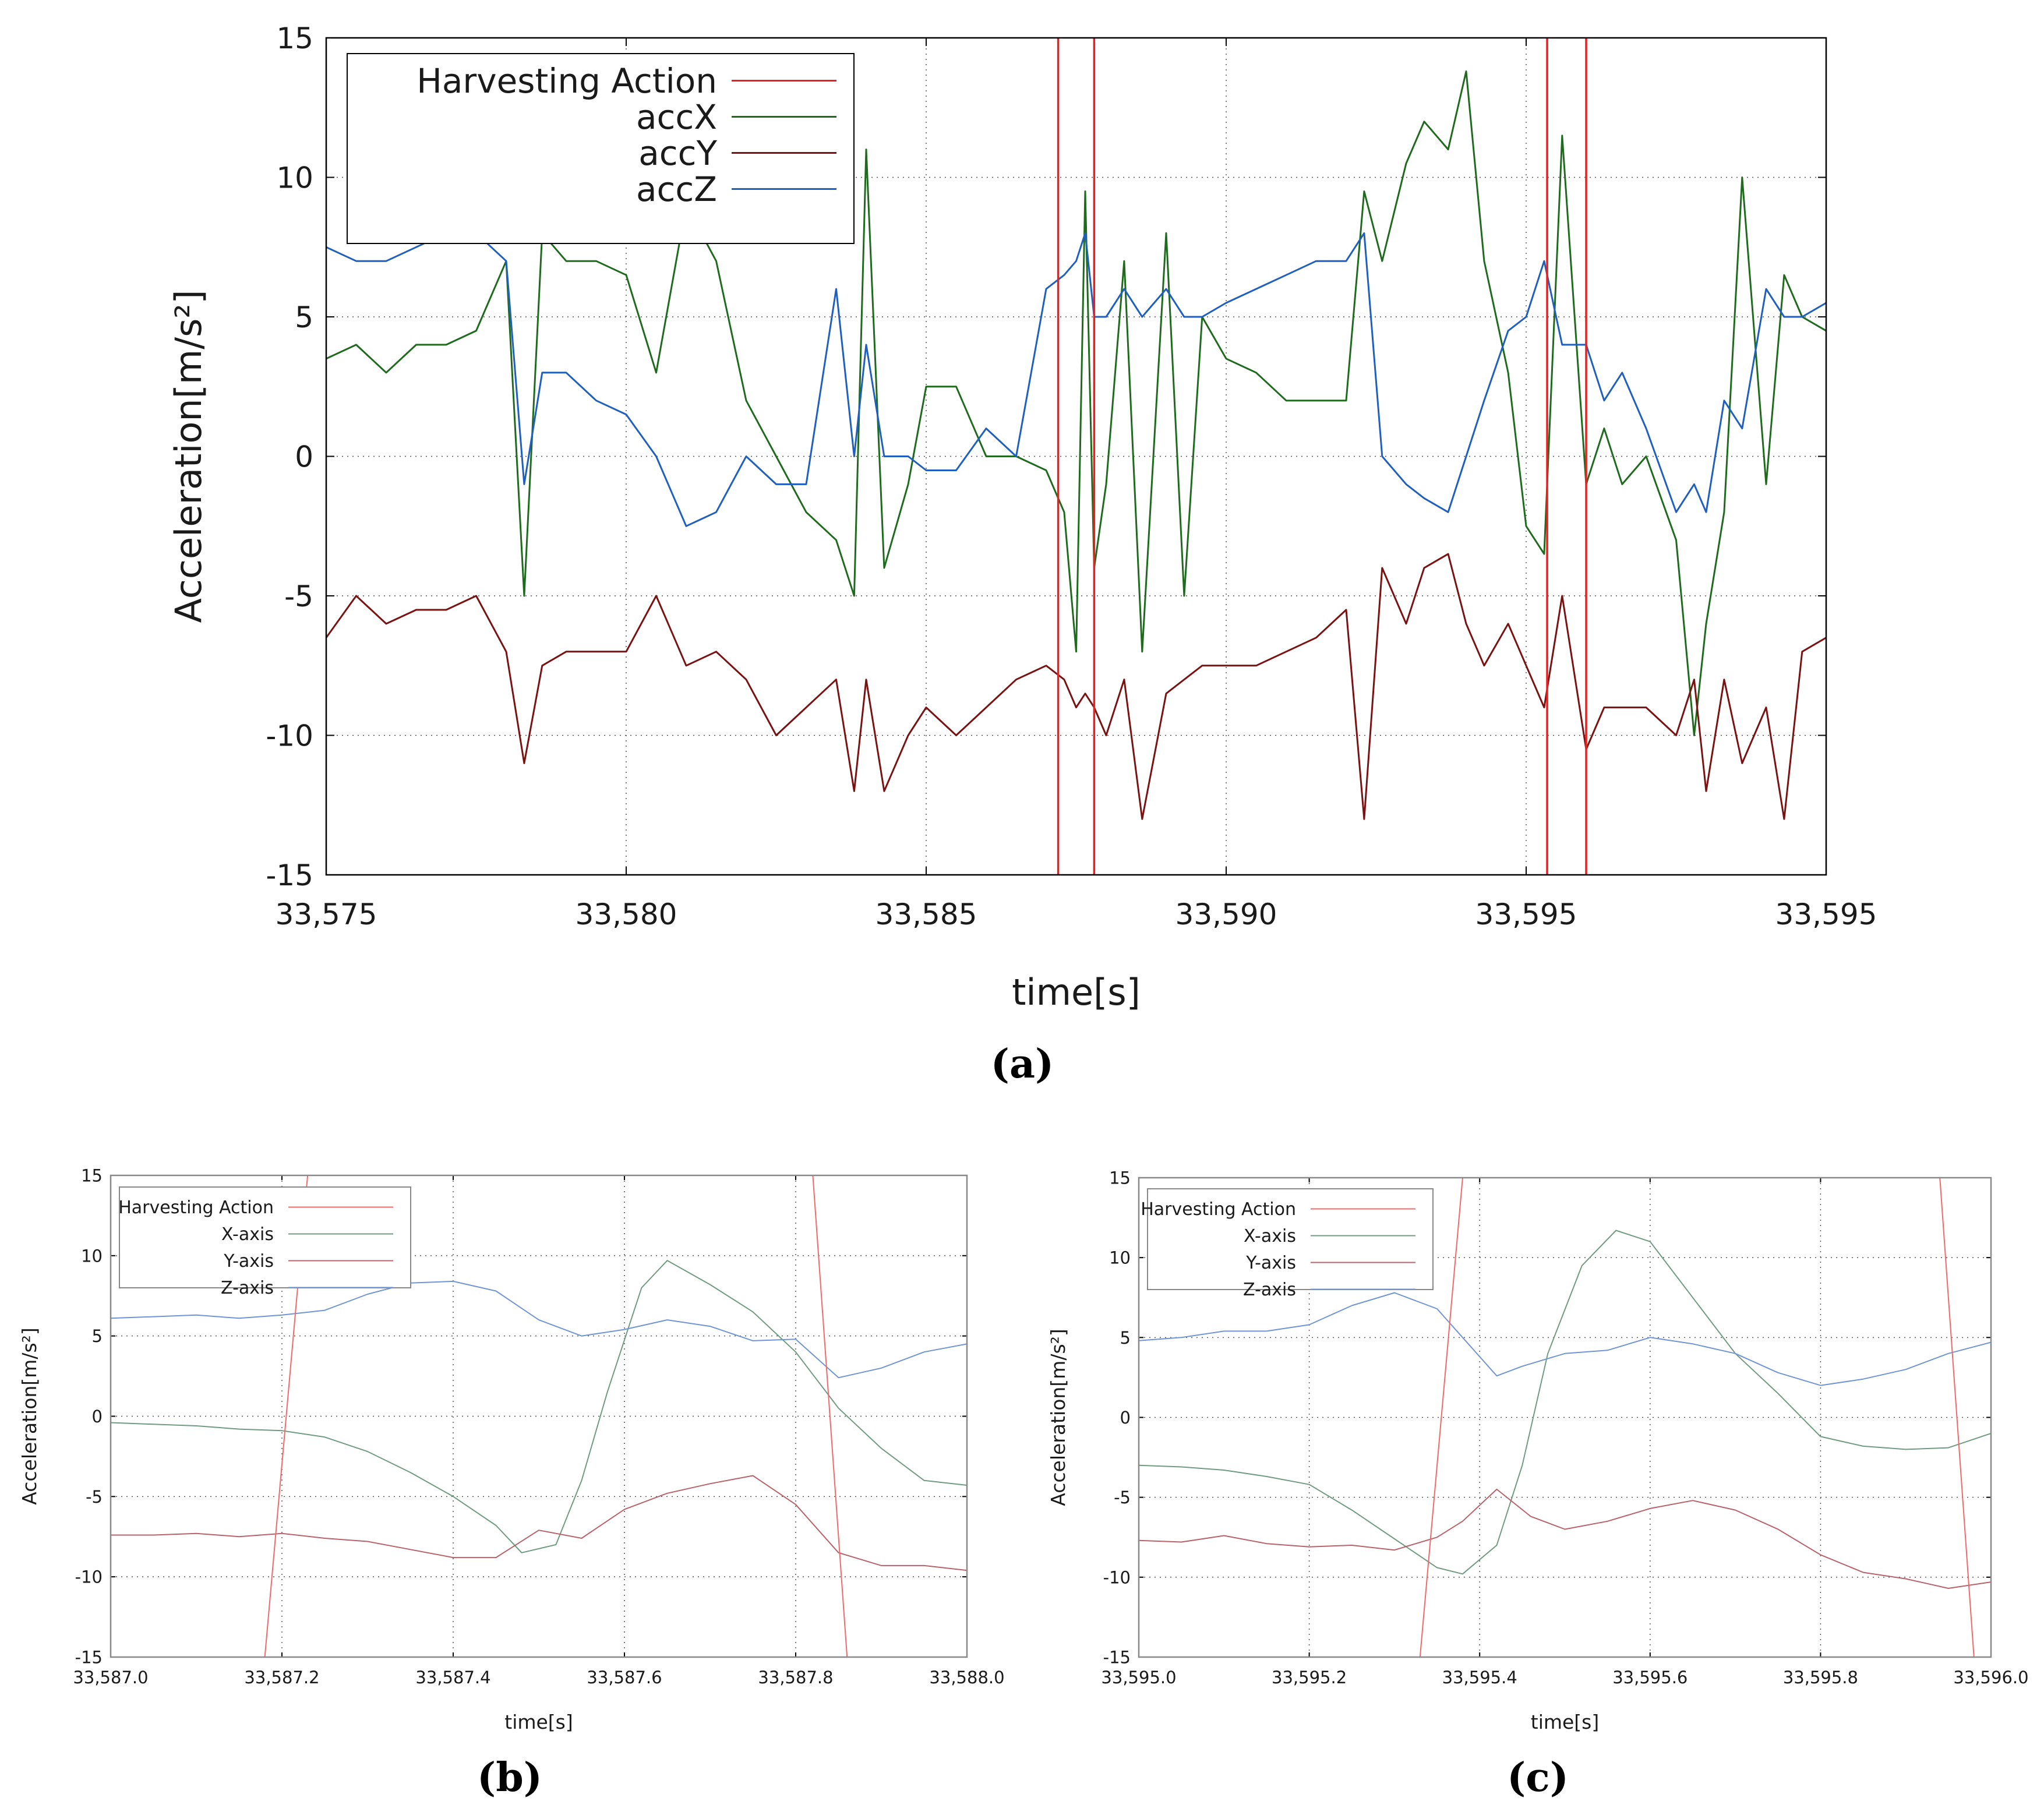  What do you see at coordinates (926, 914) in the screenshot?
I see `x-tick-label: 33,585` at bounding box center [926, 914].